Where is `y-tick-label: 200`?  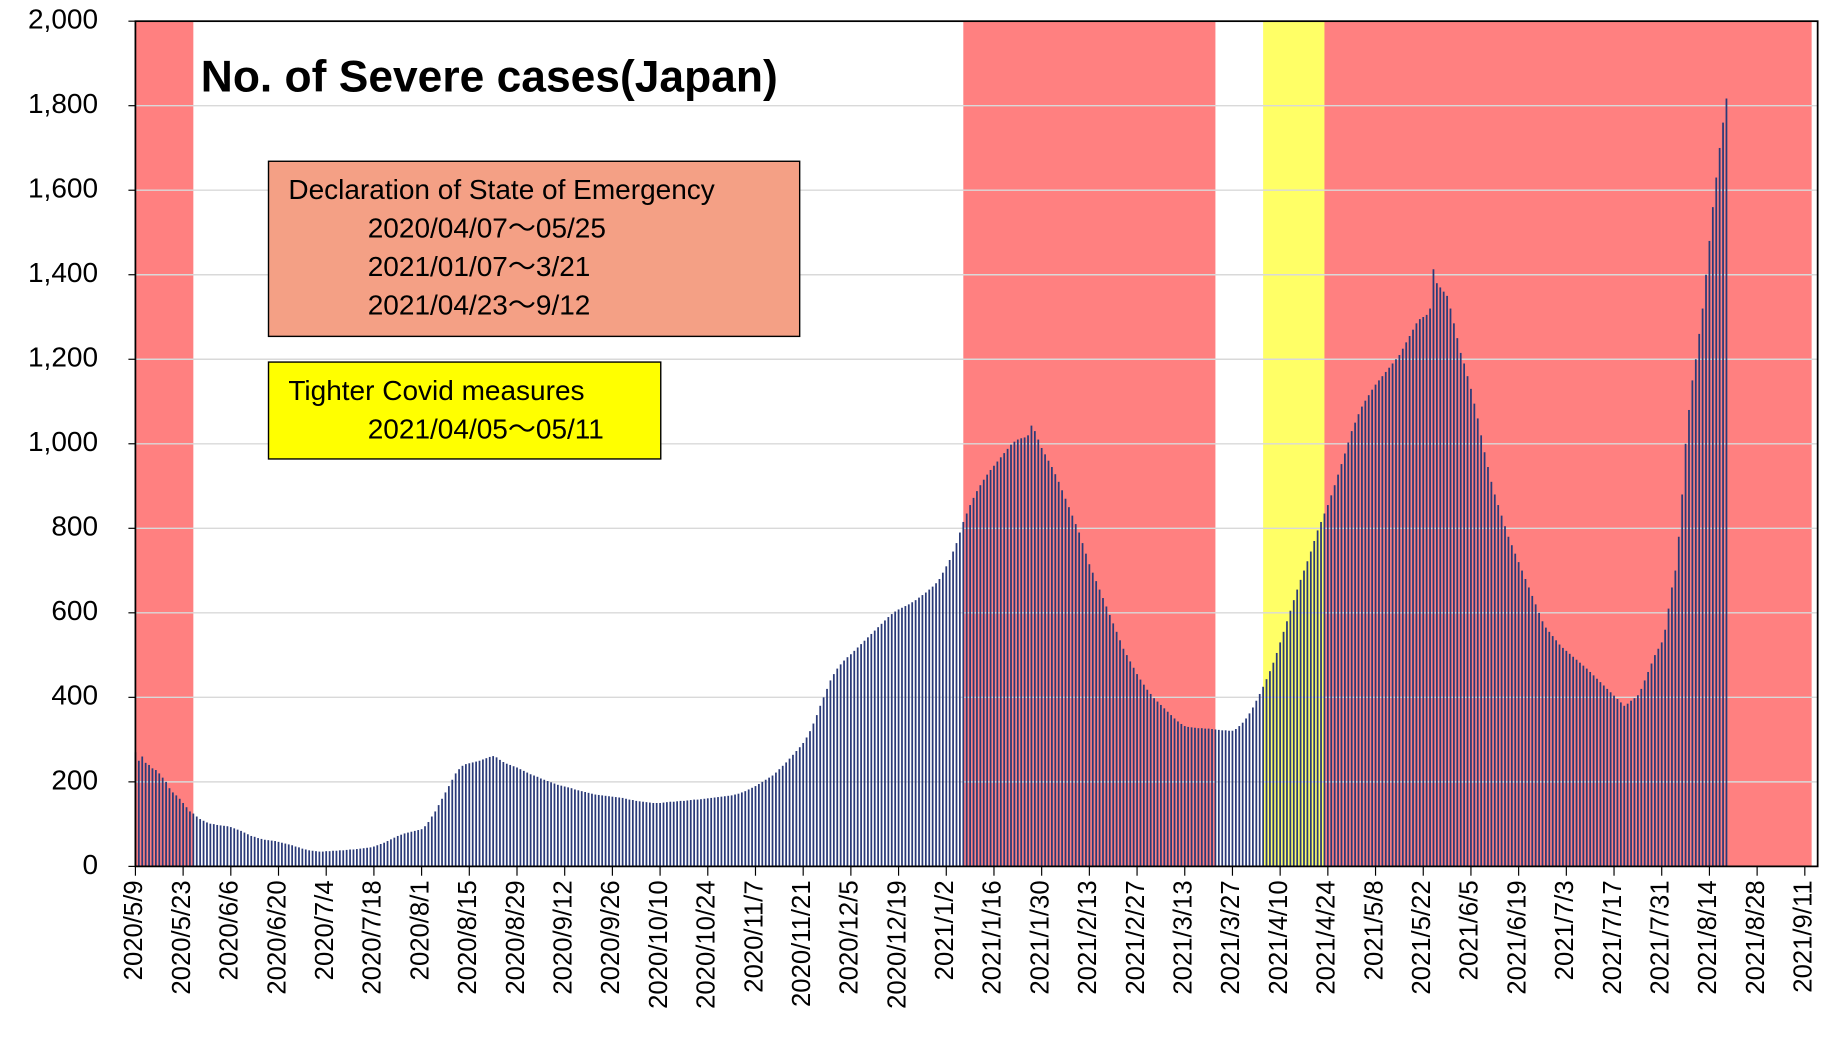 y-tick-label: 200 is located at coordinates (74, 779).